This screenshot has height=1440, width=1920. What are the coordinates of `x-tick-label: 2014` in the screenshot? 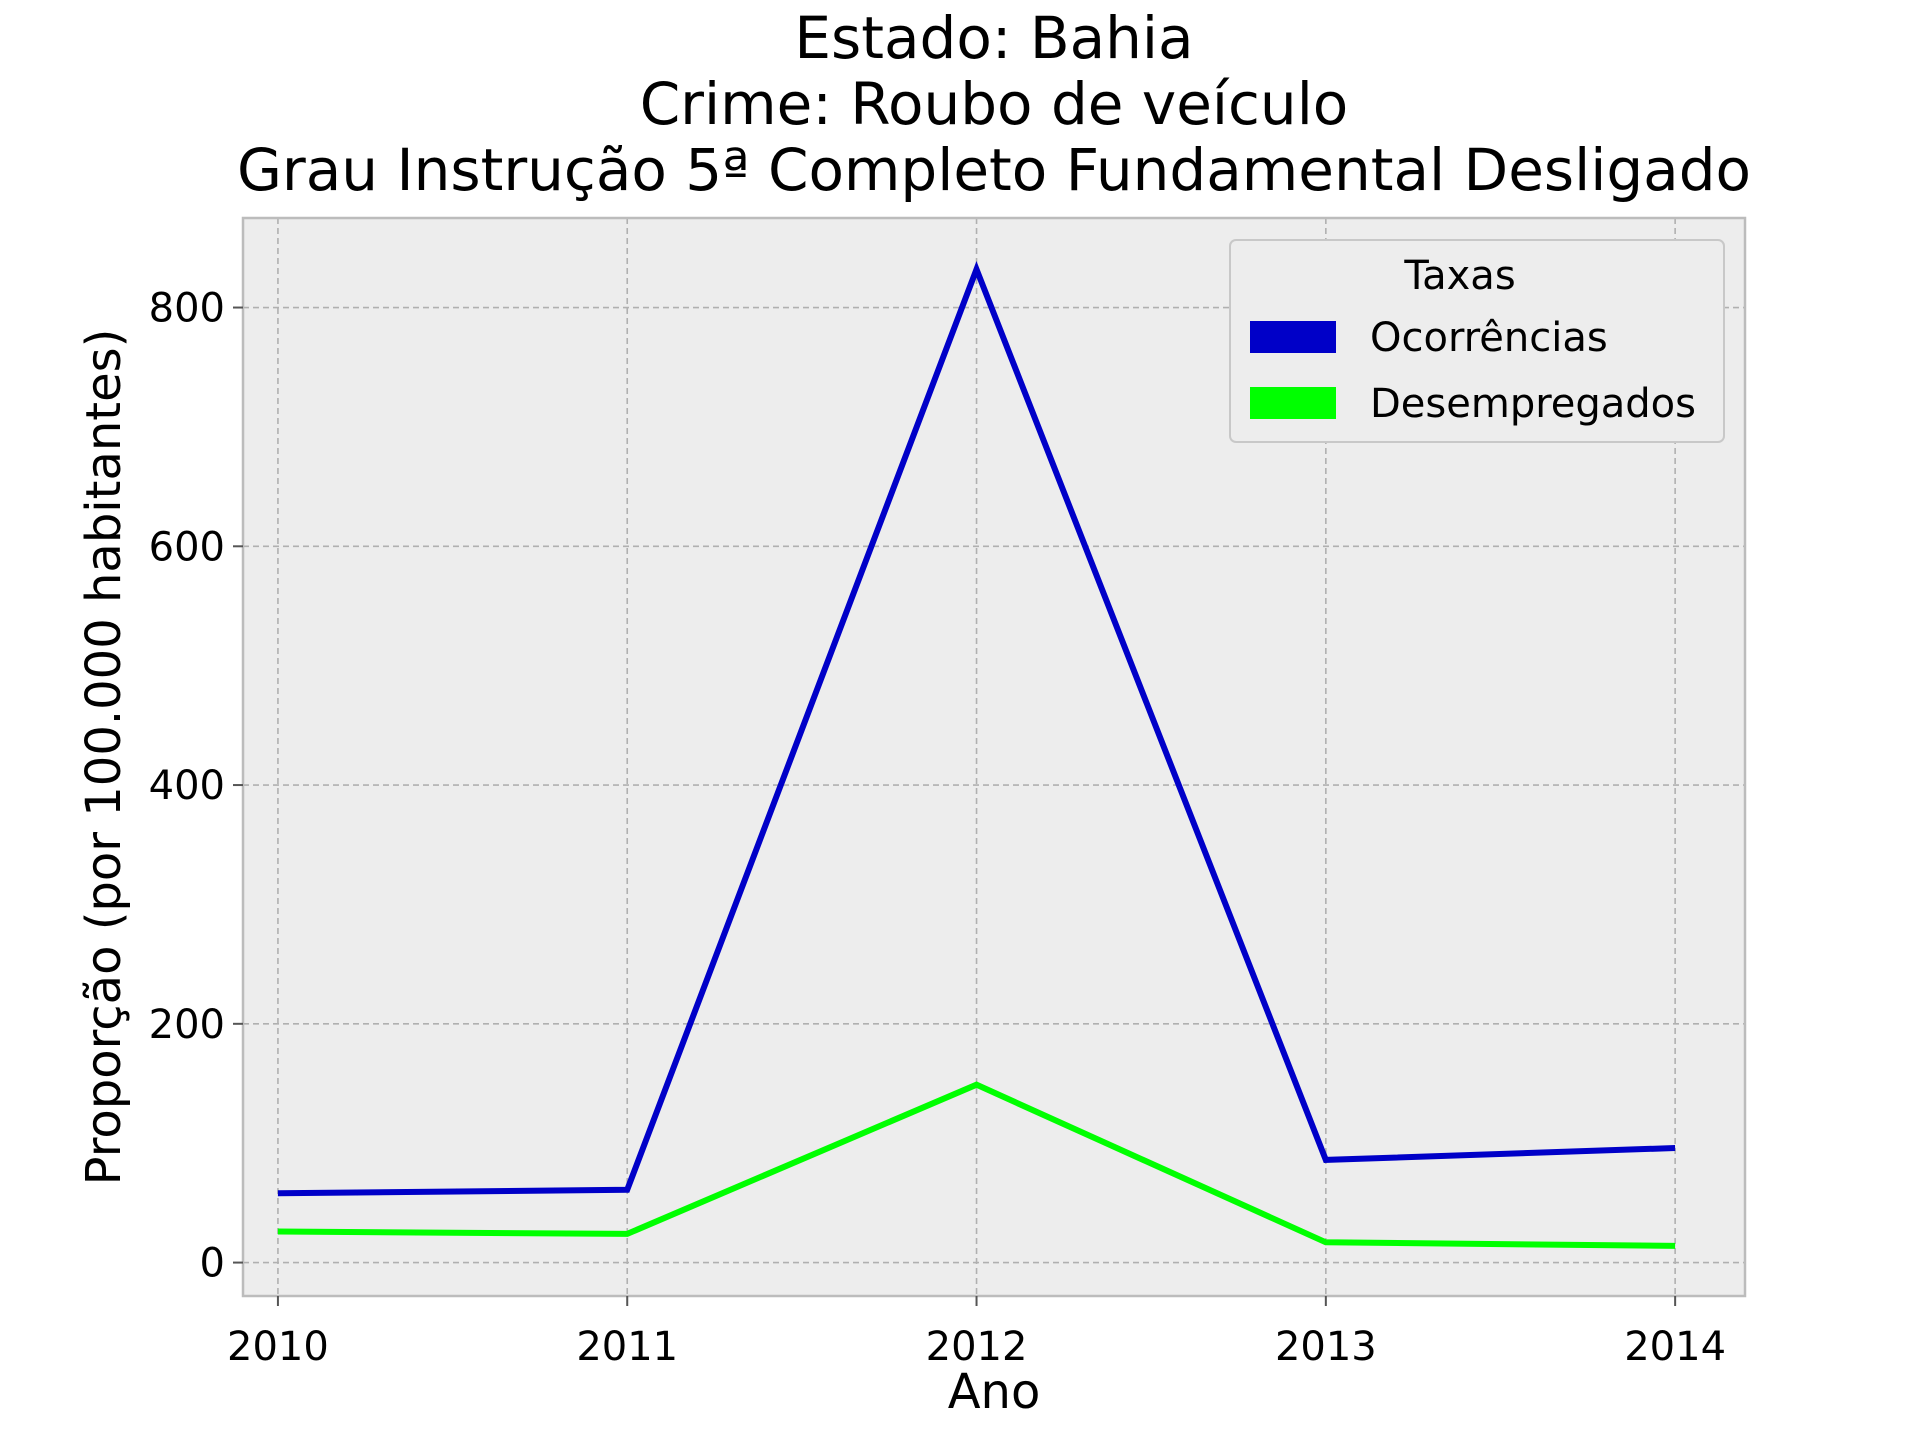 It's located at (1675, 1347).